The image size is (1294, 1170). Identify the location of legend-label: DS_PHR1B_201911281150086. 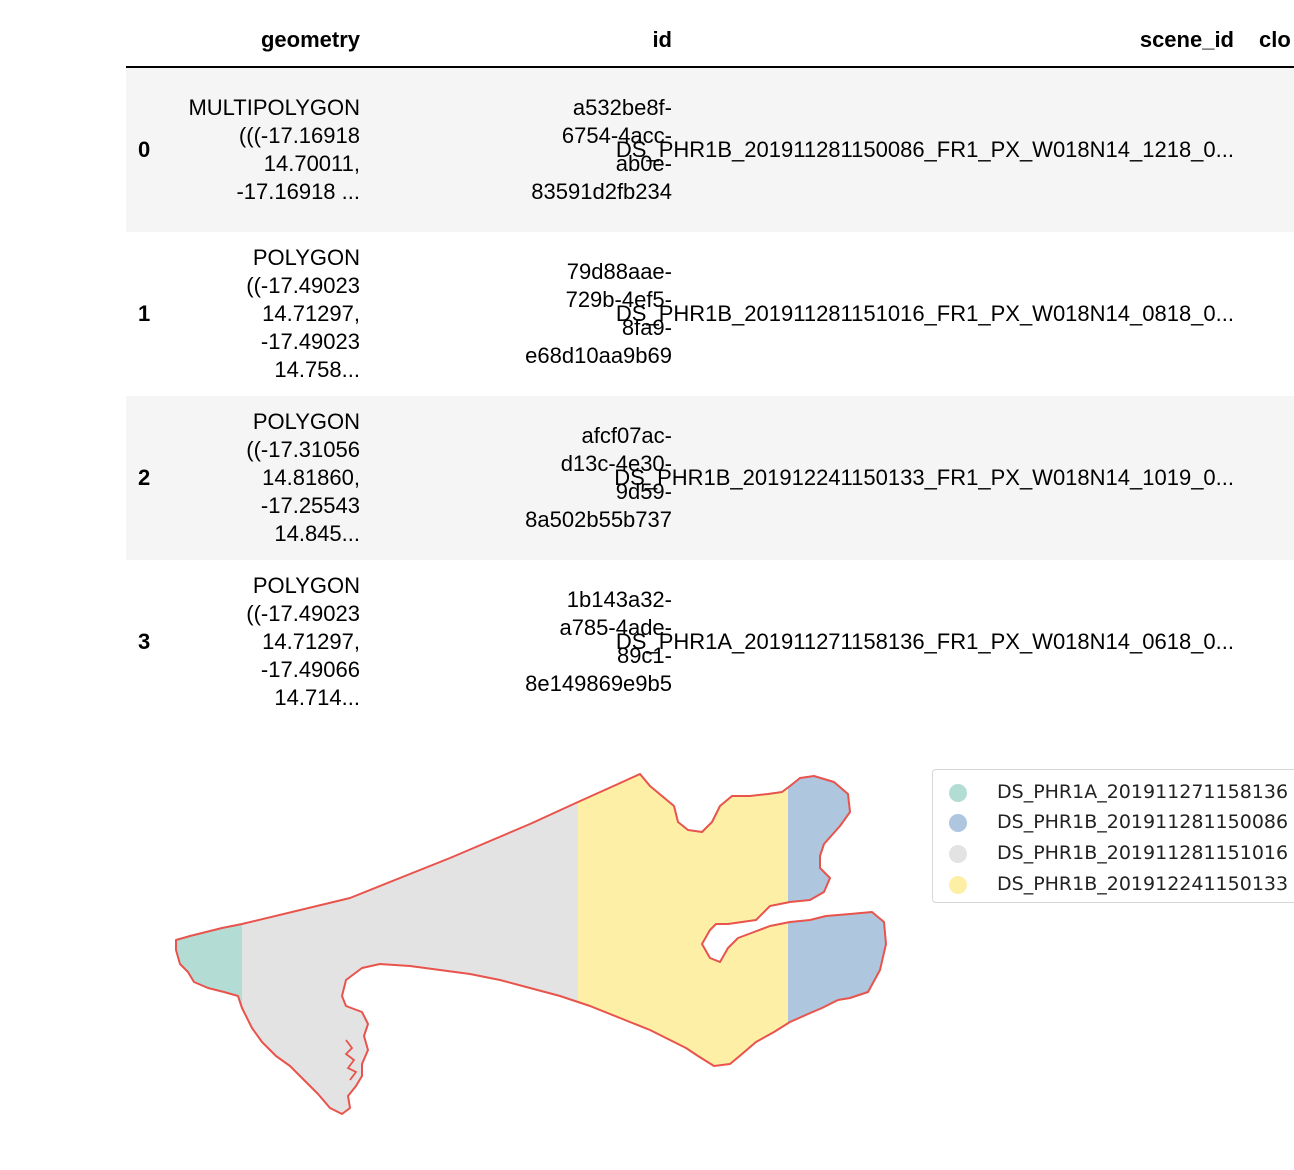
(1143, 822).